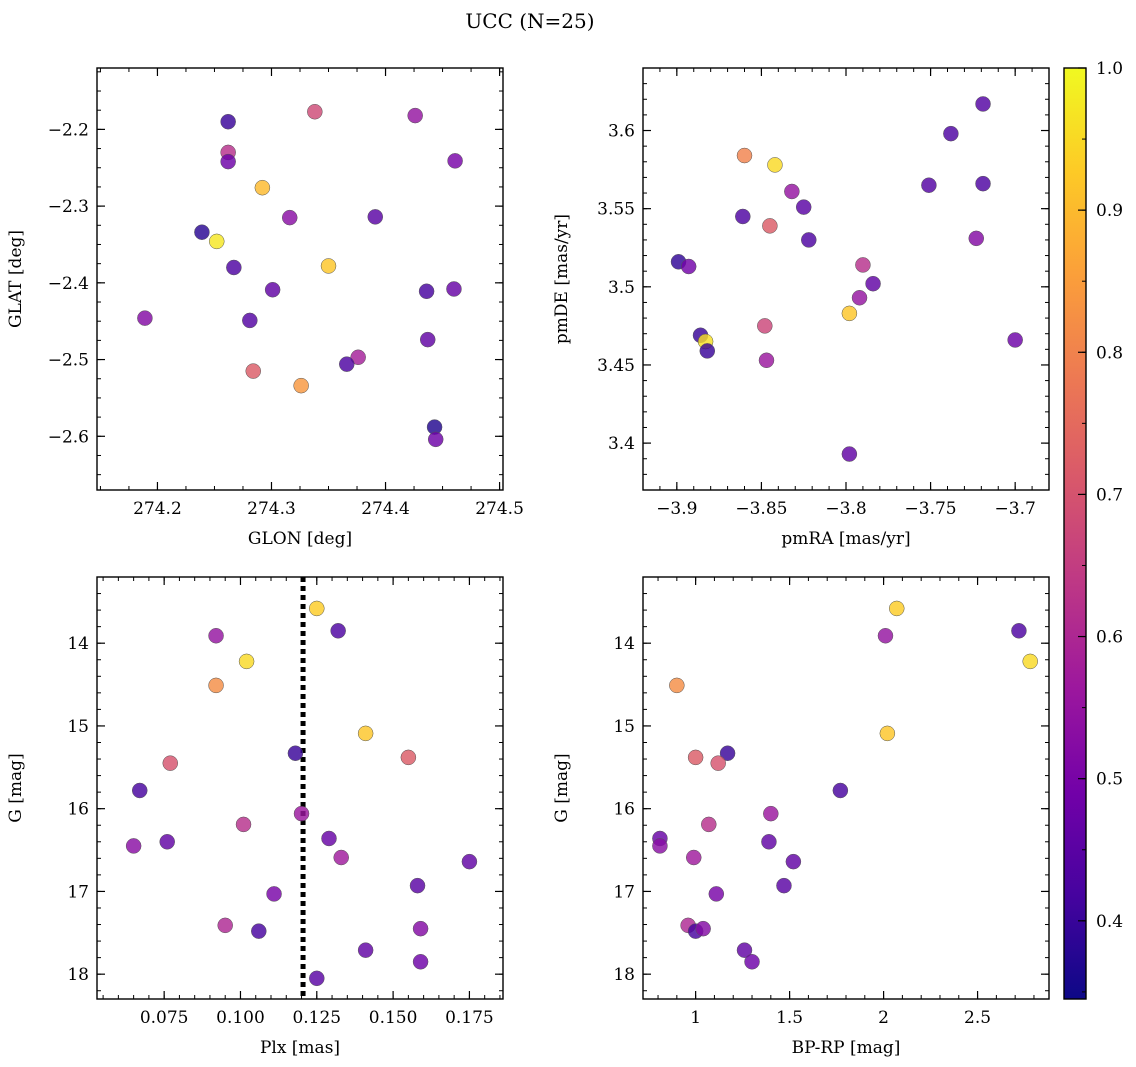 This screenshot has width=1136, height=1067. Describe the element at coordinates (469, 1018) in the screenshot. I see `x-tick-label: 0.175` at that location.